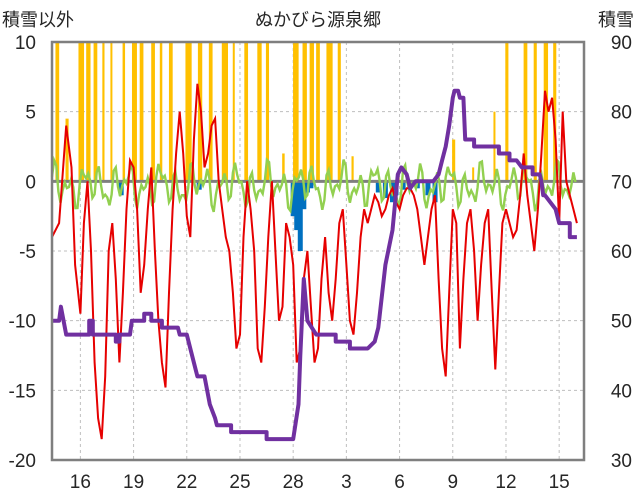 The height and width of the screenshot is (501, 636). What do you see at coordinates (452, 482) in the screenshot?
I see `x-tick-label: 9` at bounding box center [452, 482].